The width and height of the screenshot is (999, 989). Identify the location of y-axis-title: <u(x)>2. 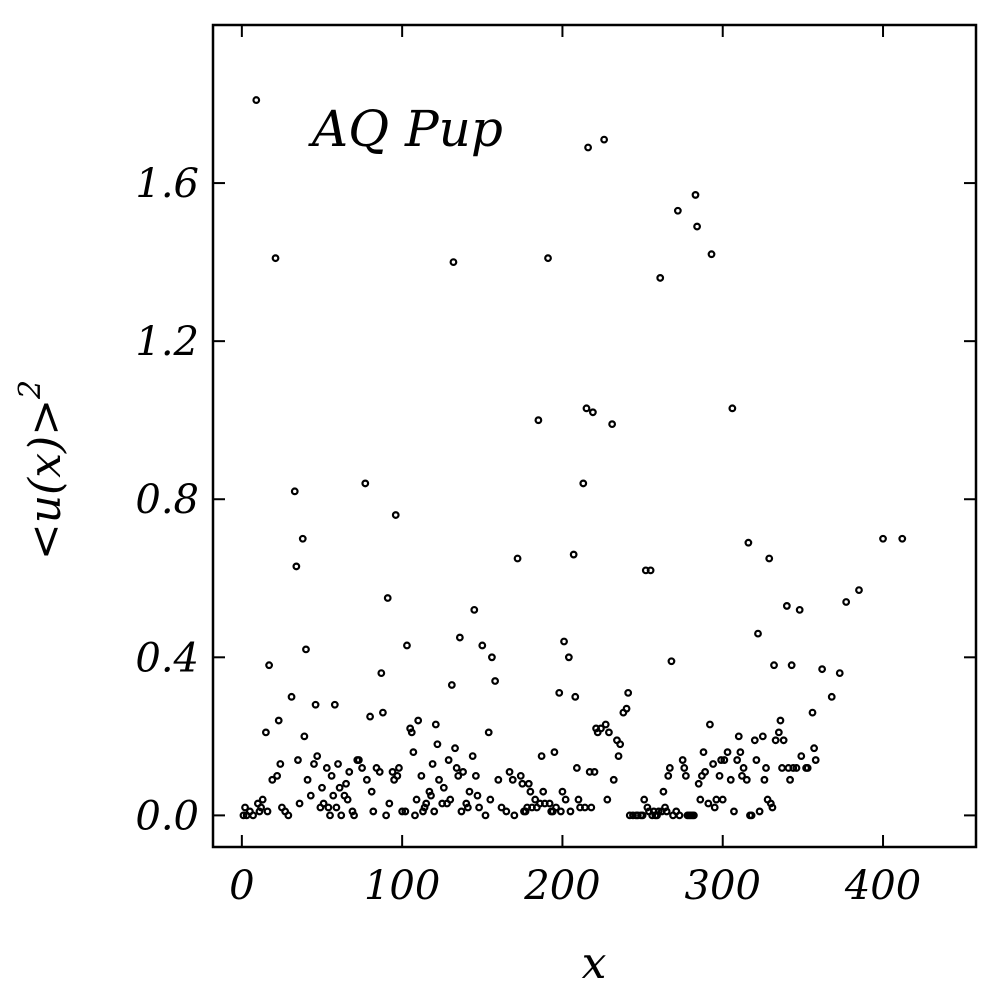
(42, 470).